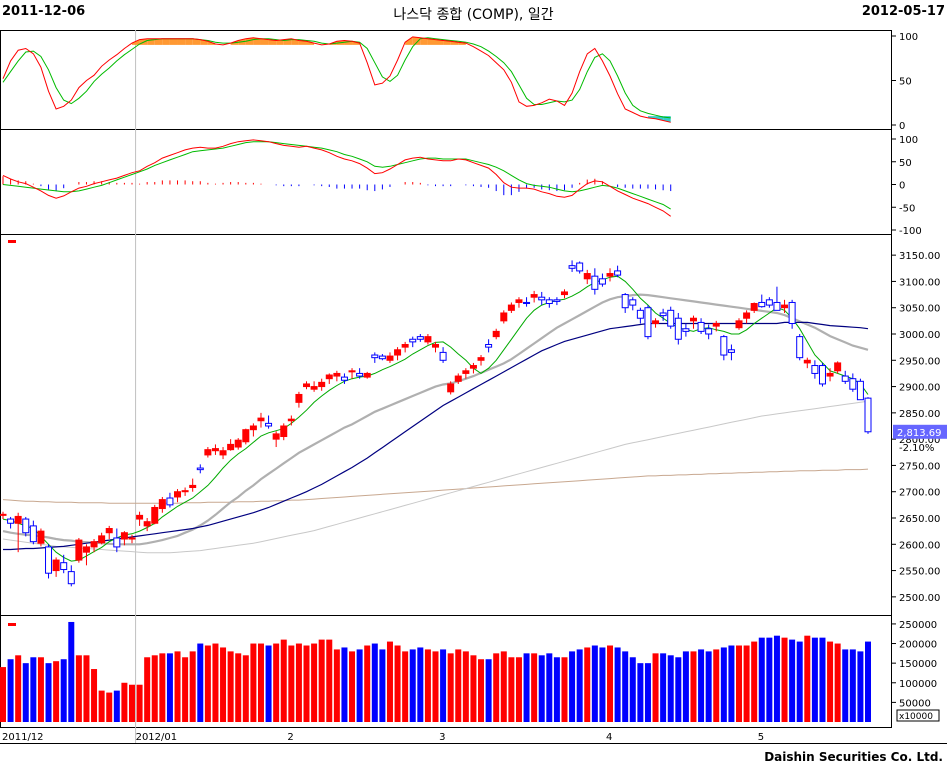 This screenshot has height=767, width=947. I want to click on price-ma240-line, so click(435, 486).